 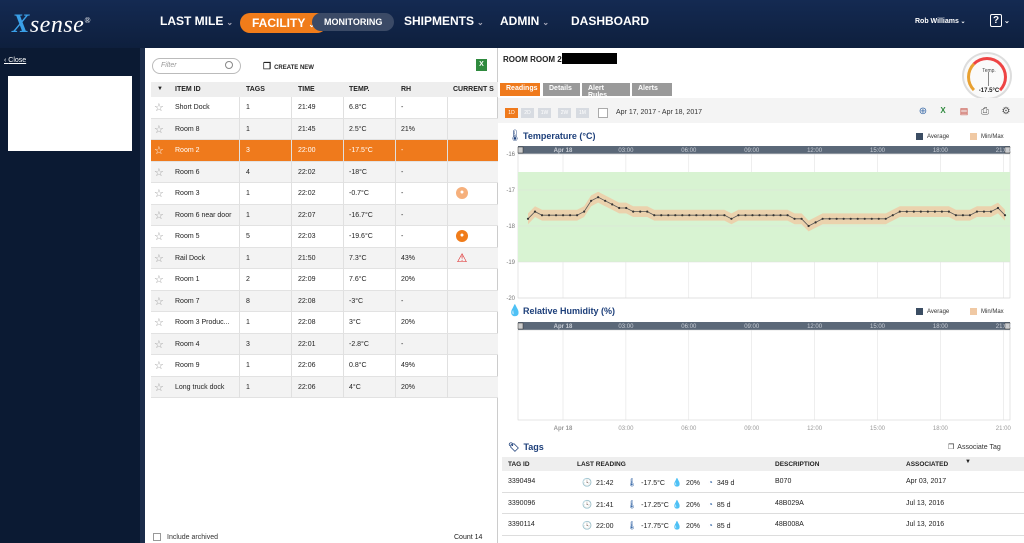 I want to click on list-item: ☆ Room 7 8 22:08 -3°C -, so click(x=324, y=301).